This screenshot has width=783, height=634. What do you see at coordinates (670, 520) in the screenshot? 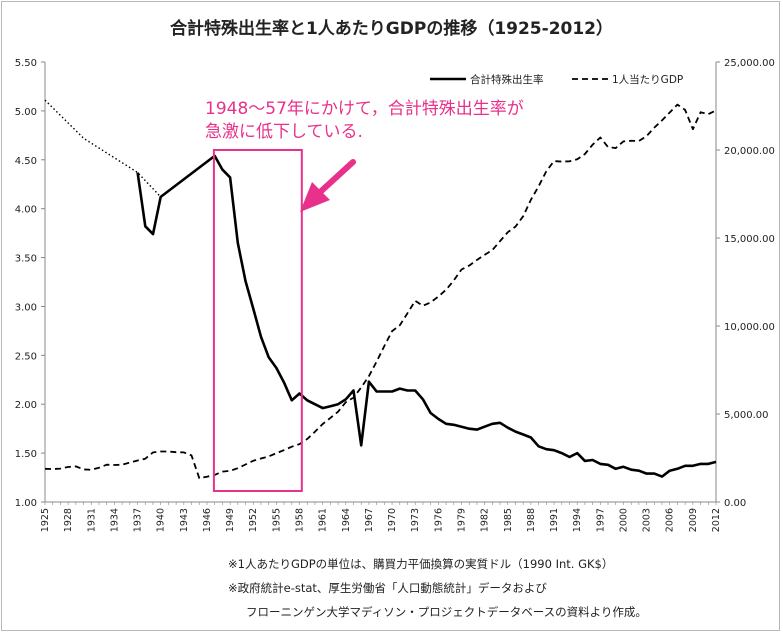
I see `x-tick-label: 2006` at bounding box center [670, 520].